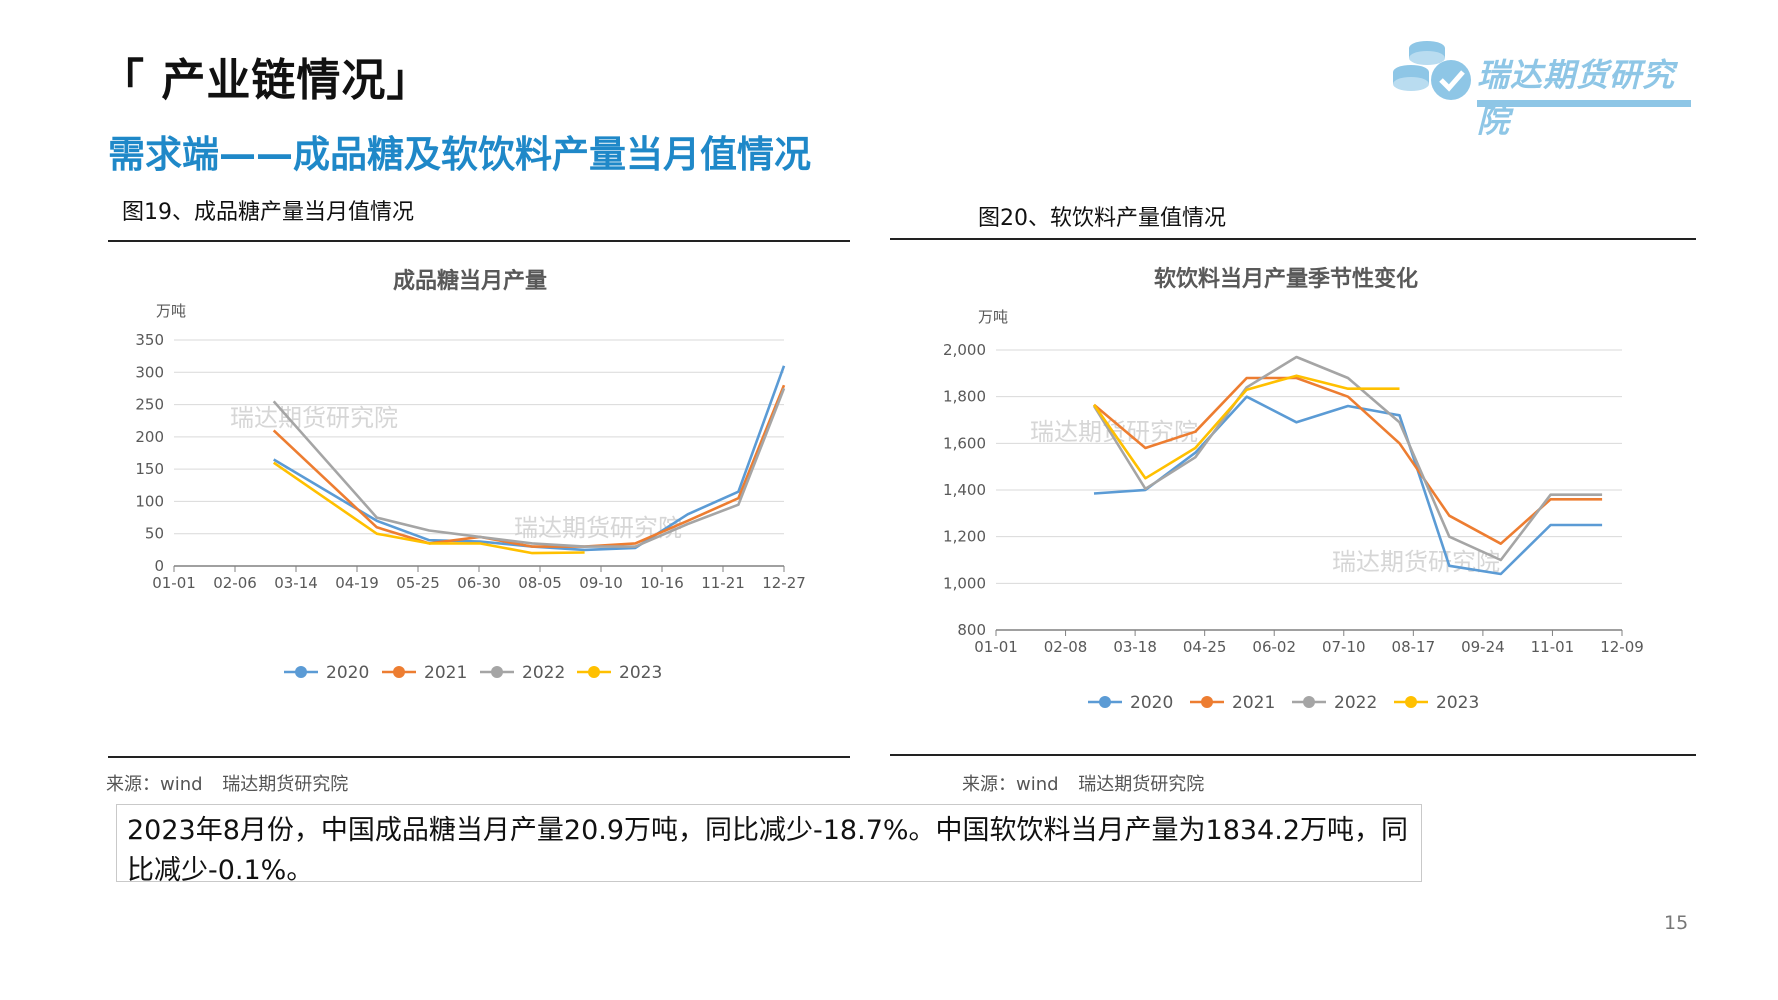  What do you see at coordinates (1432, 70) in the screenshot?
I see `coins-logo-icon` at bounding box center [1432, 70].